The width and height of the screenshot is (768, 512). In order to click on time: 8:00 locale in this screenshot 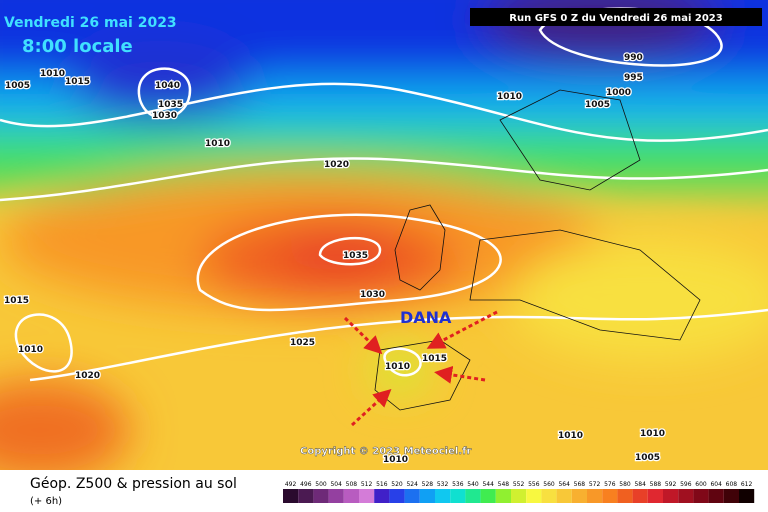, I will do `click(77, 46)`.